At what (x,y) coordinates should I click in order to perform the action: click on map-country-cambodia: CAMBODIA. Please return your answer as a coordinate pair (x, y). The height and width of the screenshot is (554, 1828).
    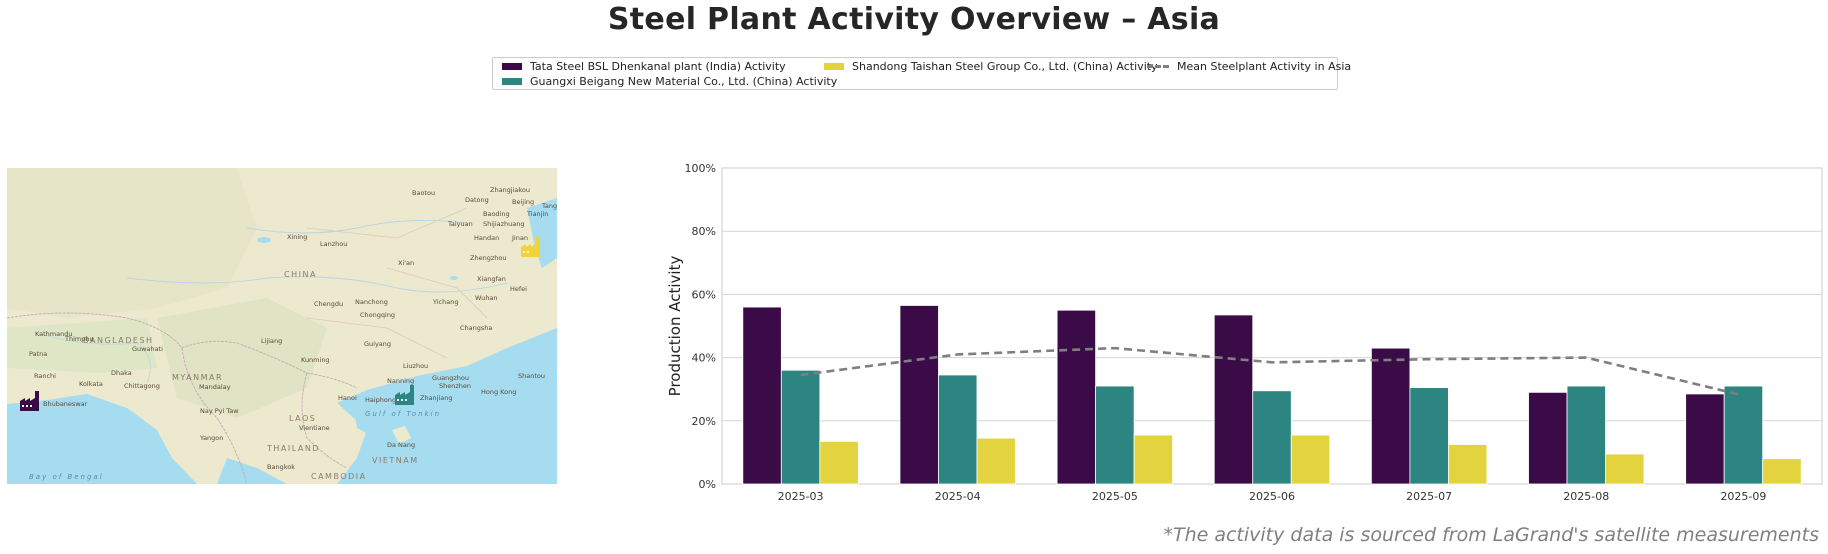
    Looking at the image, I should click on (339, 476).